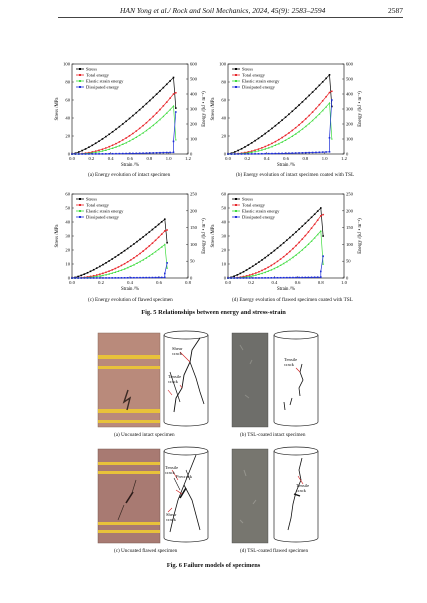 The width and height of the screenshot is (427, 603). What do you see at coordinates (223, 264) in the screenshot?
I see `y-tick-label: 10` at bounding box center [223, 264].